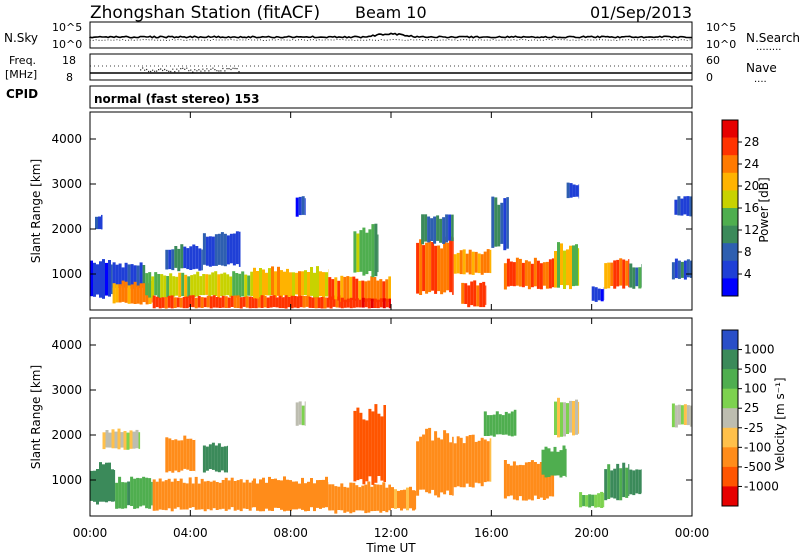  I want to click on x-tick-label: 00:00, so click(692, 533).